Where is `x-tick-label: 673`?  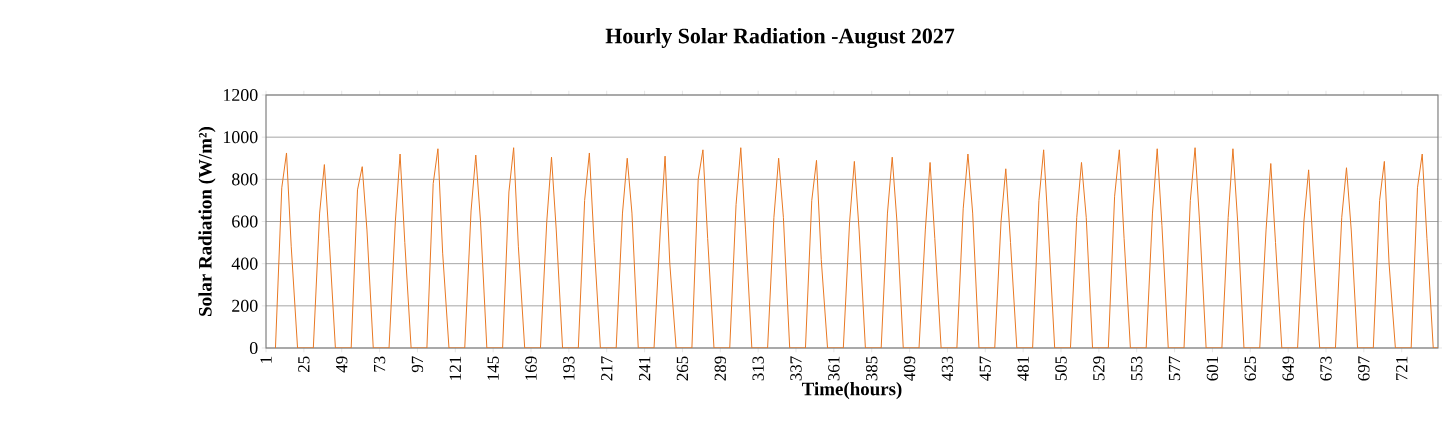 x-tick-label: 673 is located at coordinates (1326, 368).